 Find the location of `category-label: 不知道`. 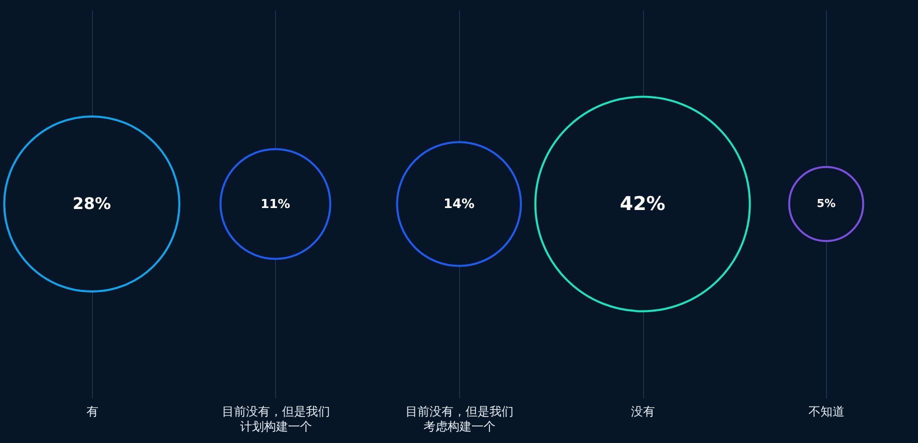

category-label: 不知道 is located at coordinates (826, 411).